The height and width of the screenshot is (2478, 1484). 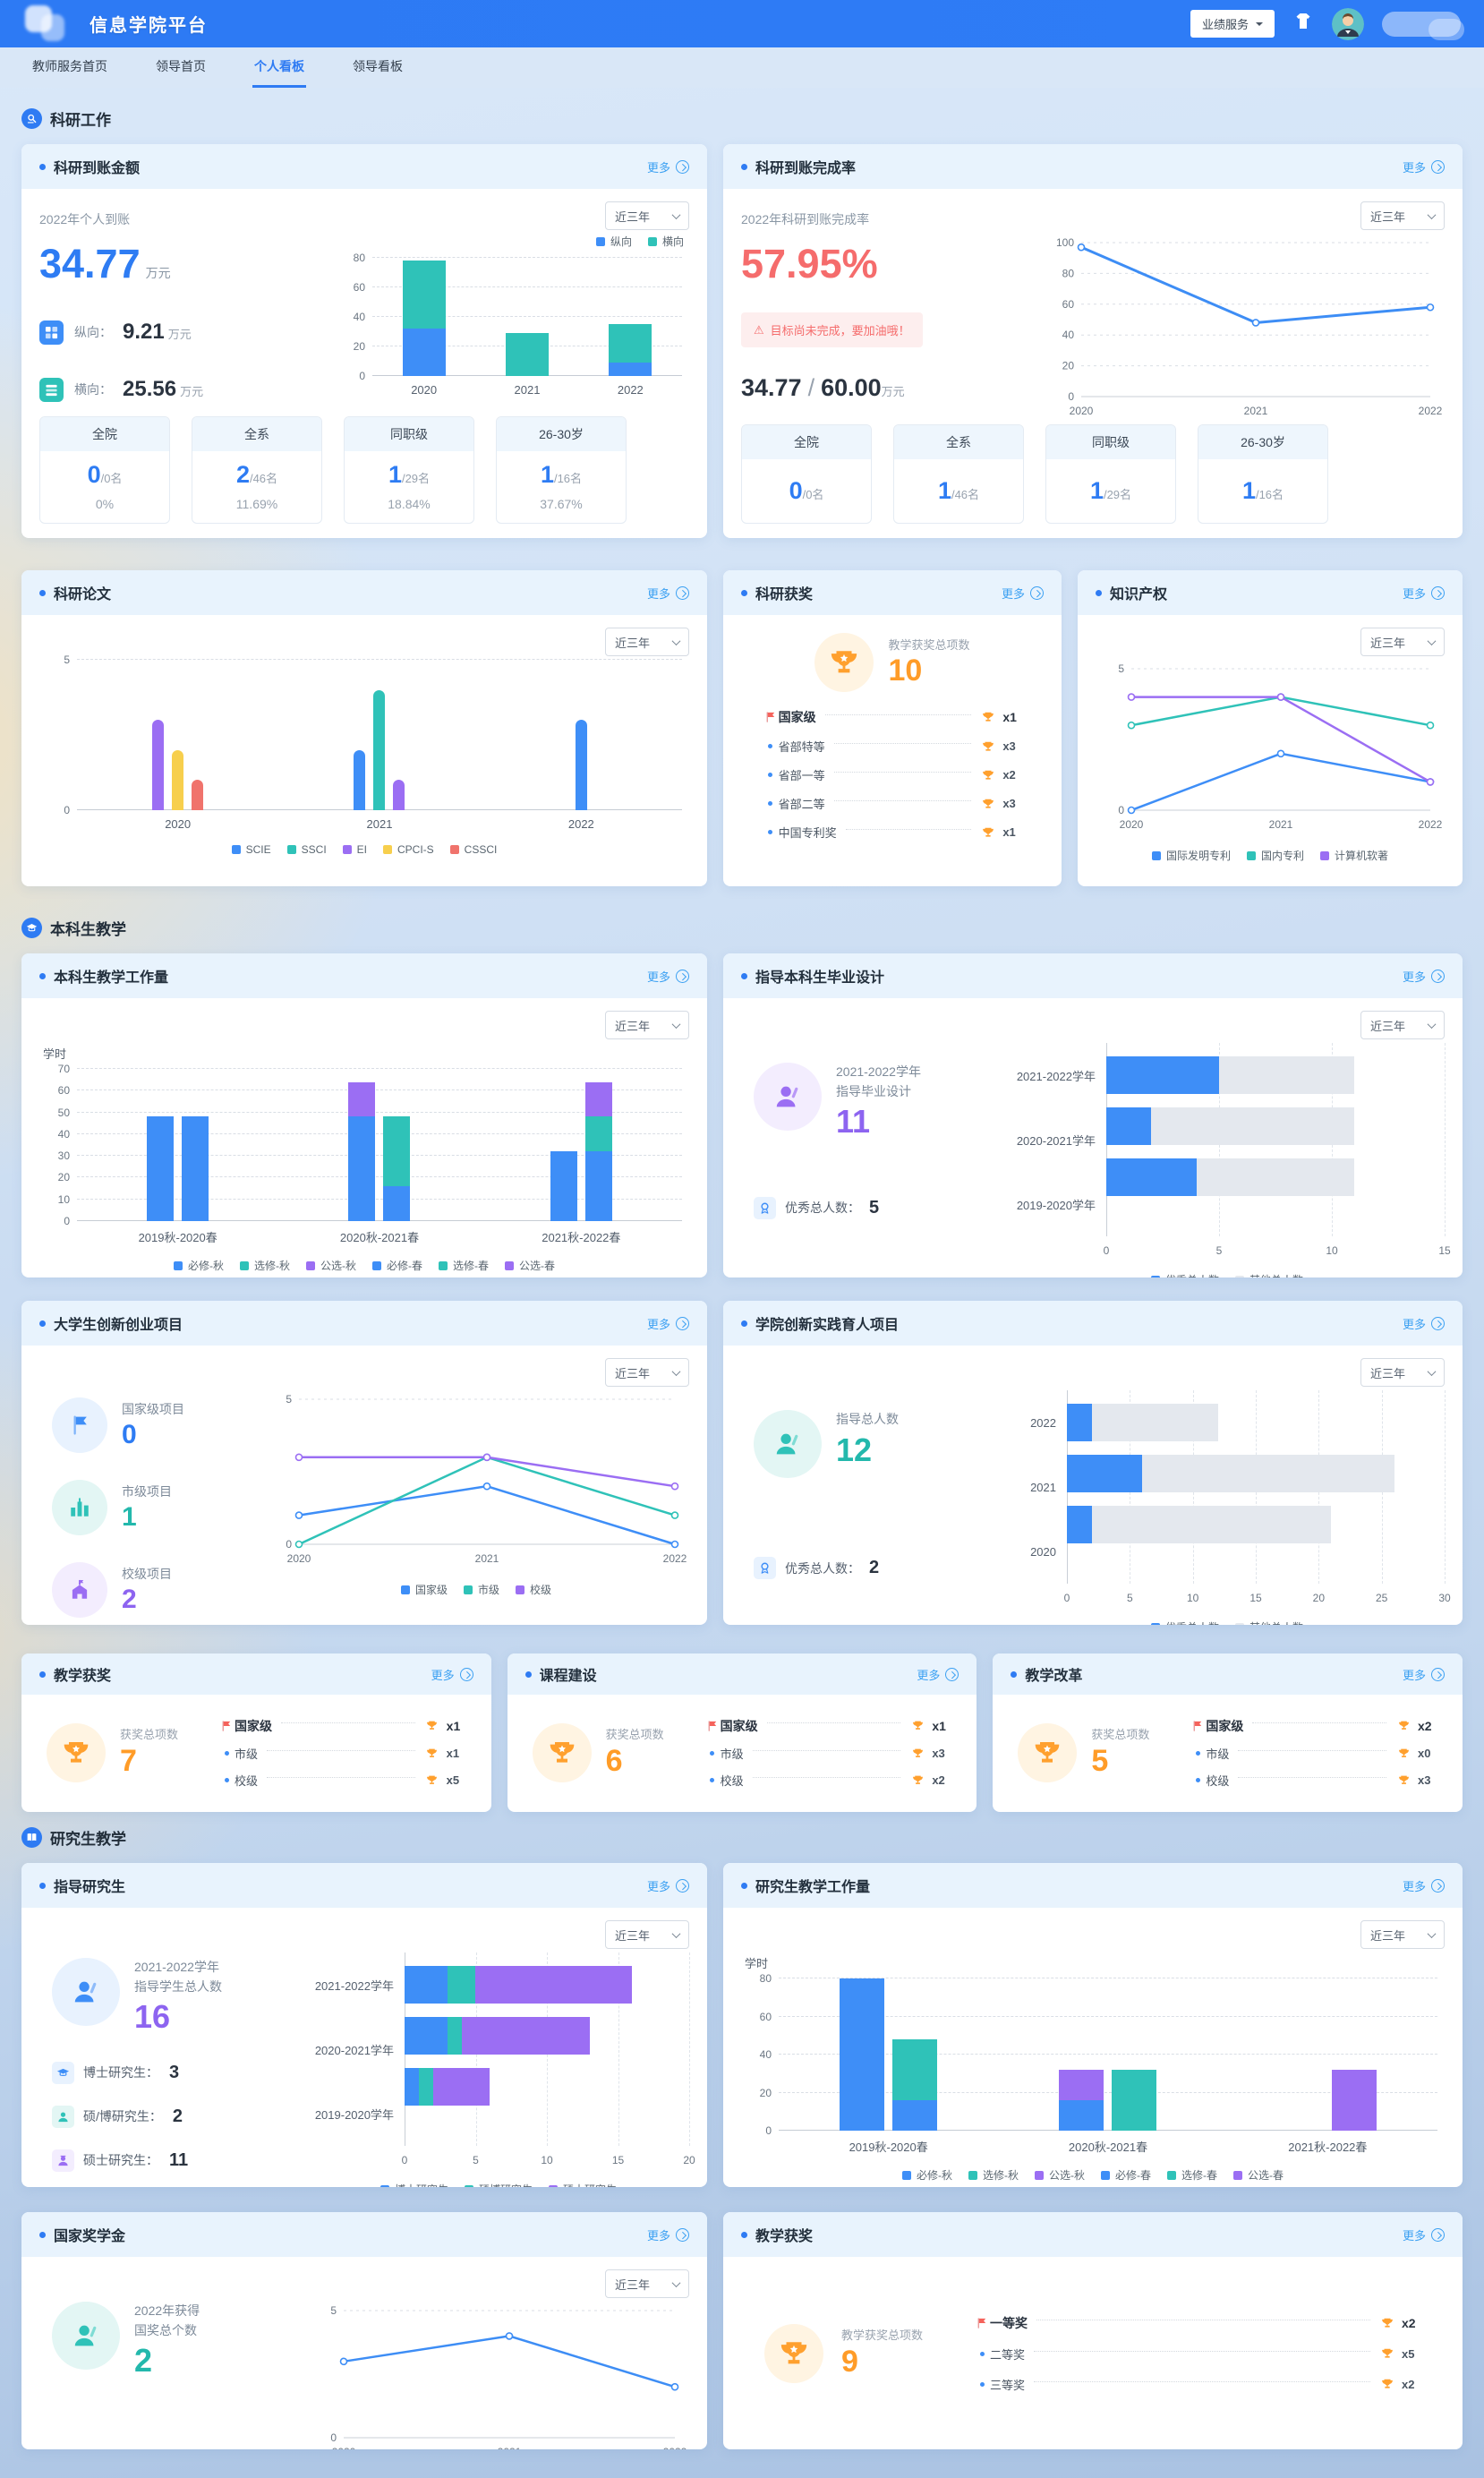 I want to click on completion-subtitle: 2022年科研到账完成率, so click(x=805, y=219).